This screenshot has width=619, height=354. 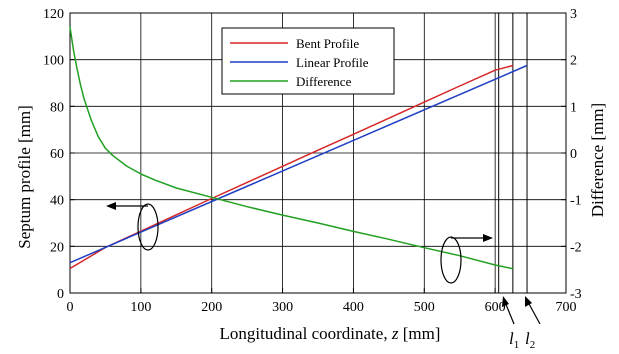 What do you see at coordinates (573, 107) in the screenshot?
I see `y2-tick-label: 1` at bounding box center [573, 107].